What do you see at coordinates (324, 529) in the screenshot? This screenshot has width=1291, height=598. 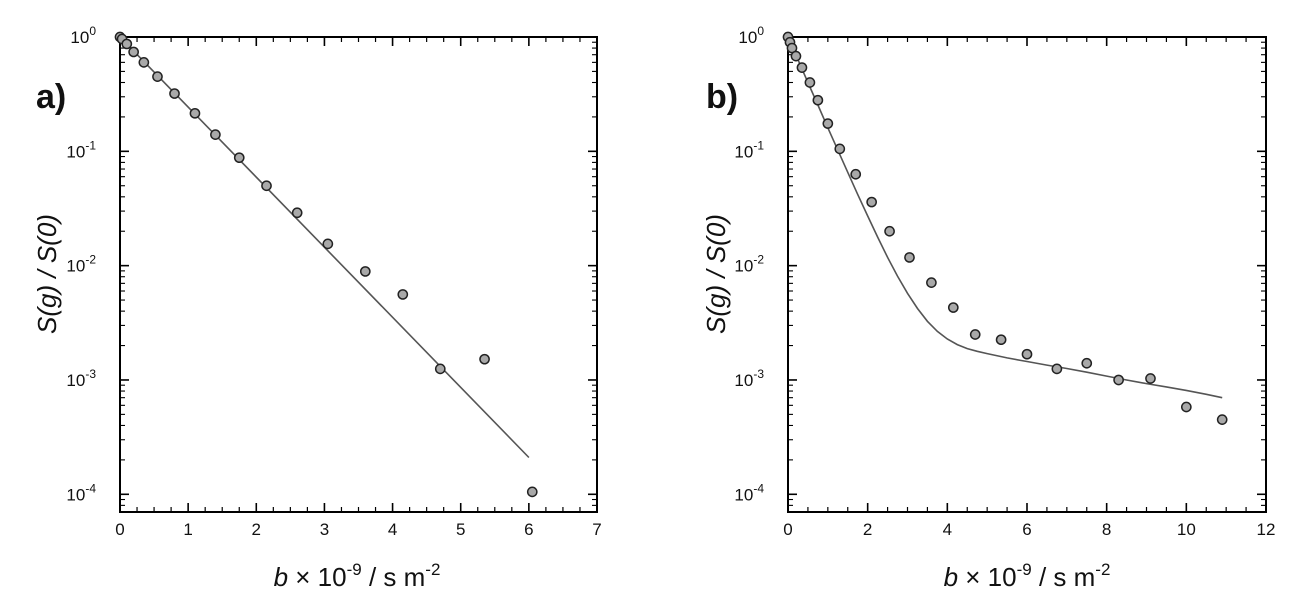 I see `x-tick-label: 3` at bounding box center [324, 529].